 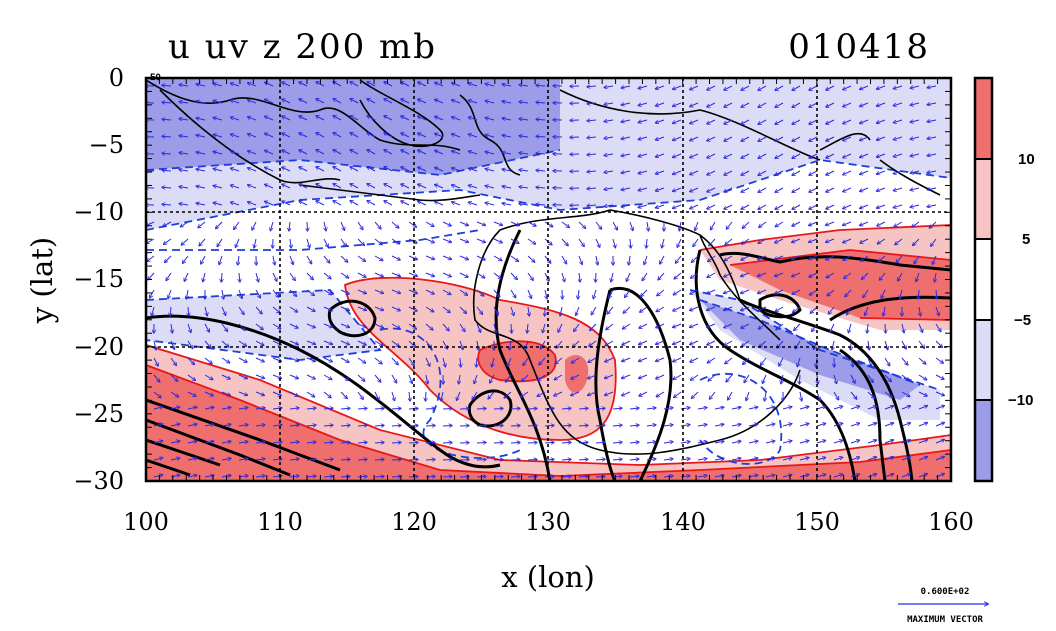 What do you see at coordinates (945, 620) in the screenshot?
I see `vector-key-caption: MAXIMUM VECTOR` at bounding box center [945, 620].